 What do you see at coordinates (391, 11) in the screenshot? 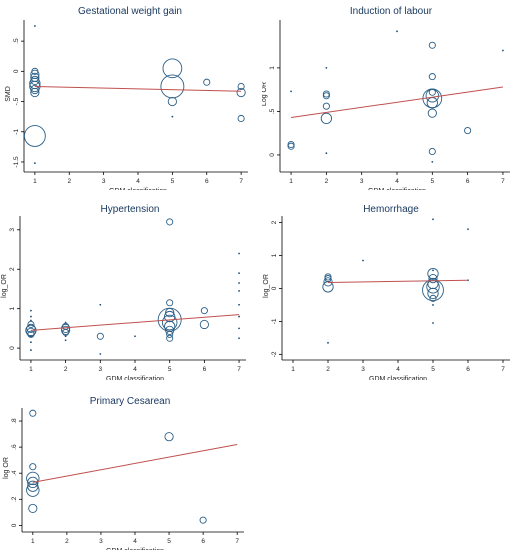
I see `chart-title: Induction of labour` at bounding box center [391, 11].